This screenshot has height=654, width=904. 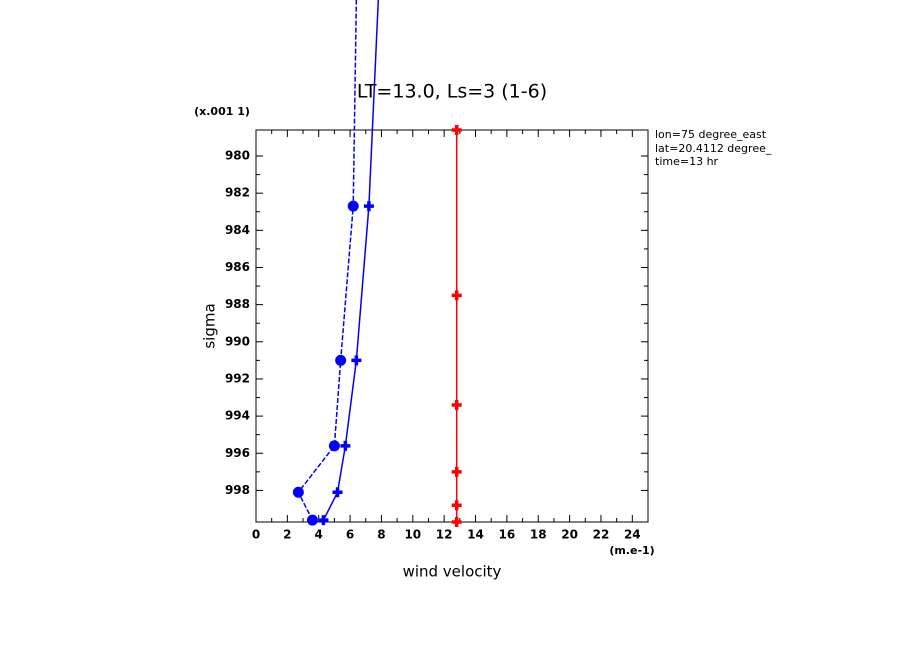 I want to click on x-tick-label: 10, so click(x=412, y=535).